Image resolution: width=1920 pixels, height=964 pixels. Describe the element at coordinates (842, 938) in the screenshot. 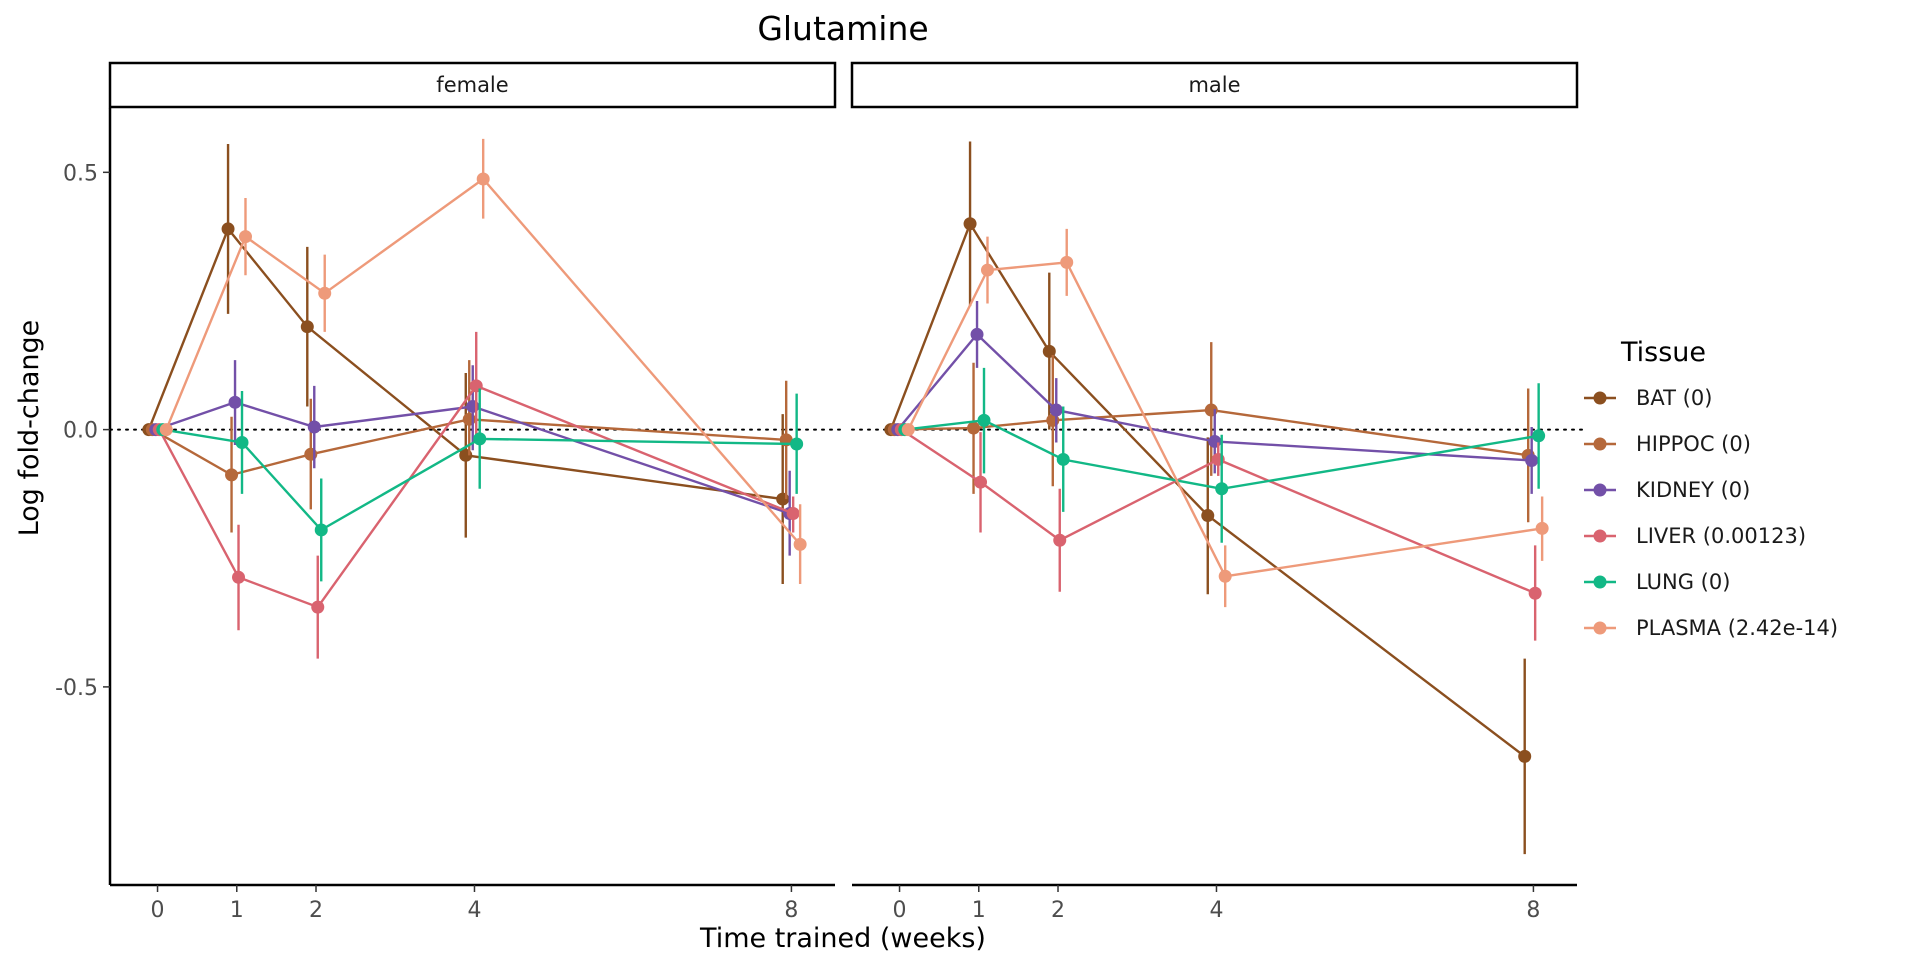

I see `x-axis-title: Time trained (weeks)` at that location.